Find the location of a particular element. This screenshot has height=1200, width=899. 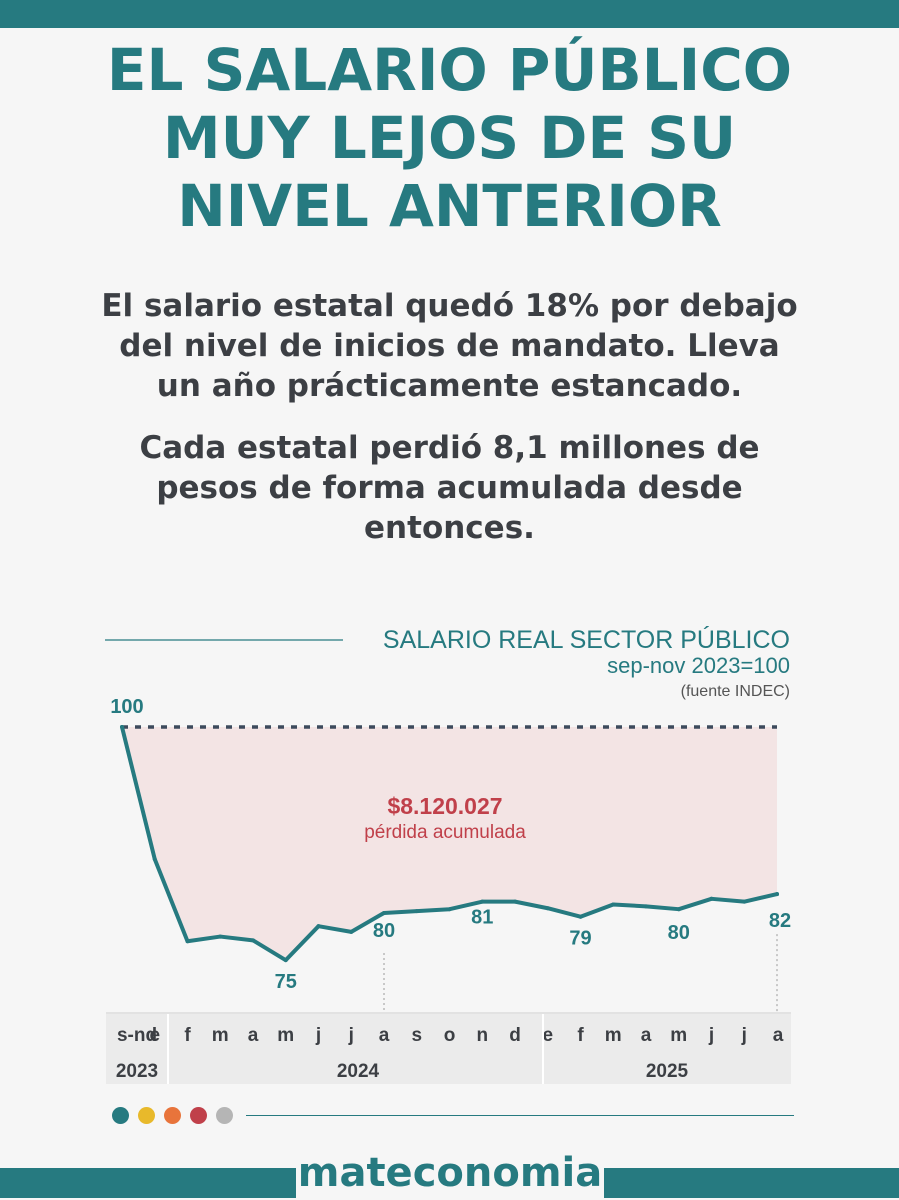

data-label: 75 is located at coordinates (286, 982).